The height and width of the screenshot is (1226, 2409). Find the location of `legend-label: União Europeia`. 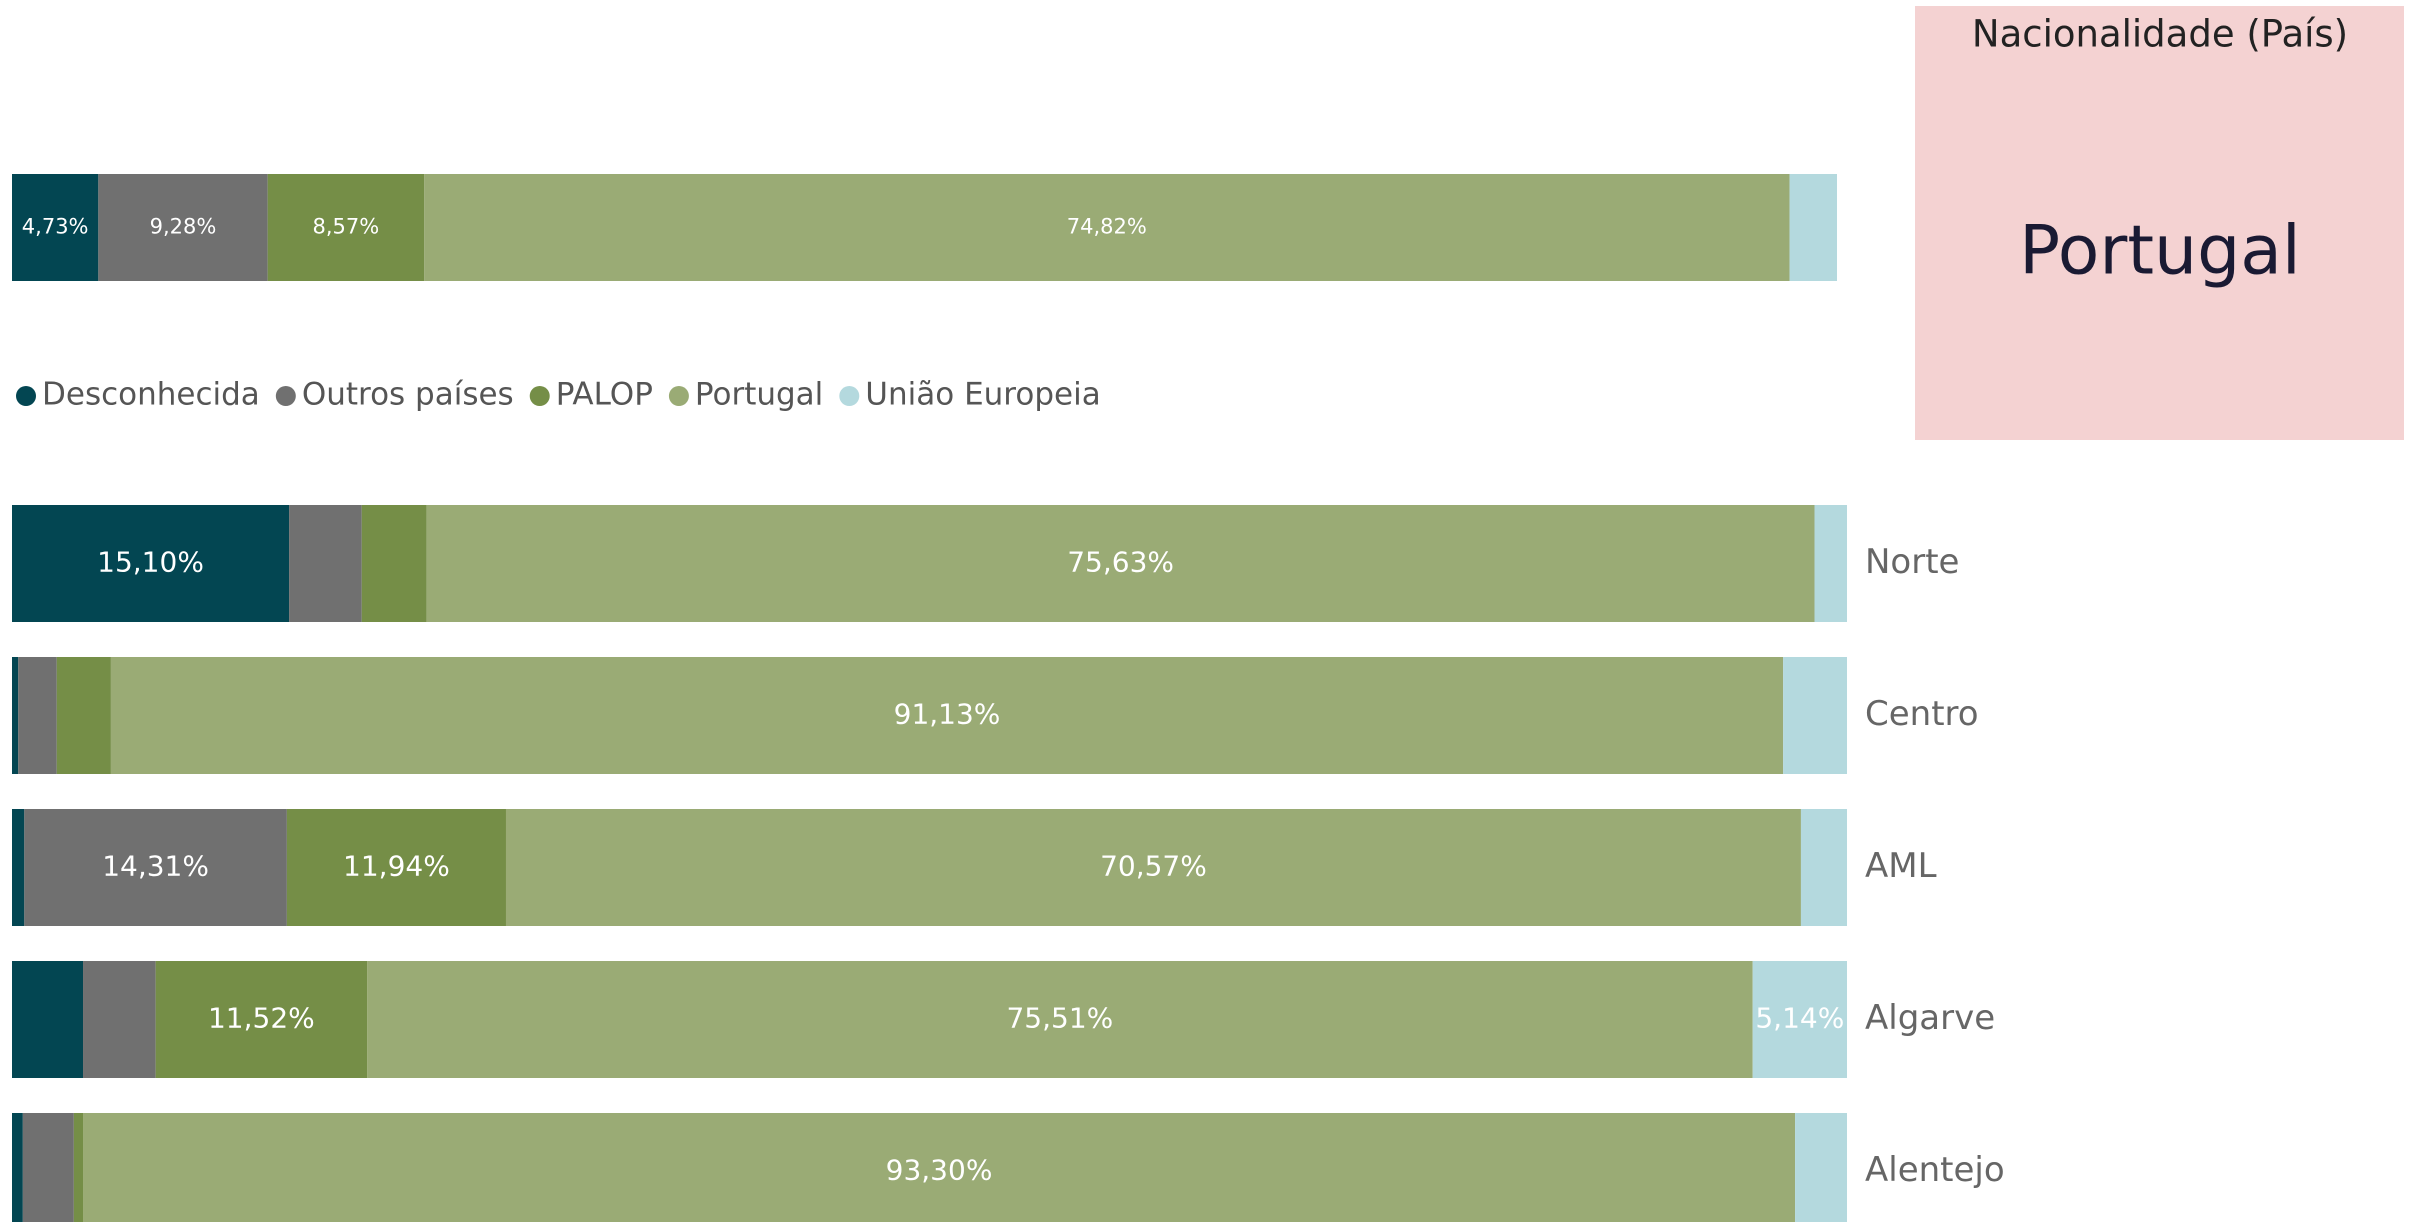

legend-label: União Europeia is located at coordinates (982, 395).